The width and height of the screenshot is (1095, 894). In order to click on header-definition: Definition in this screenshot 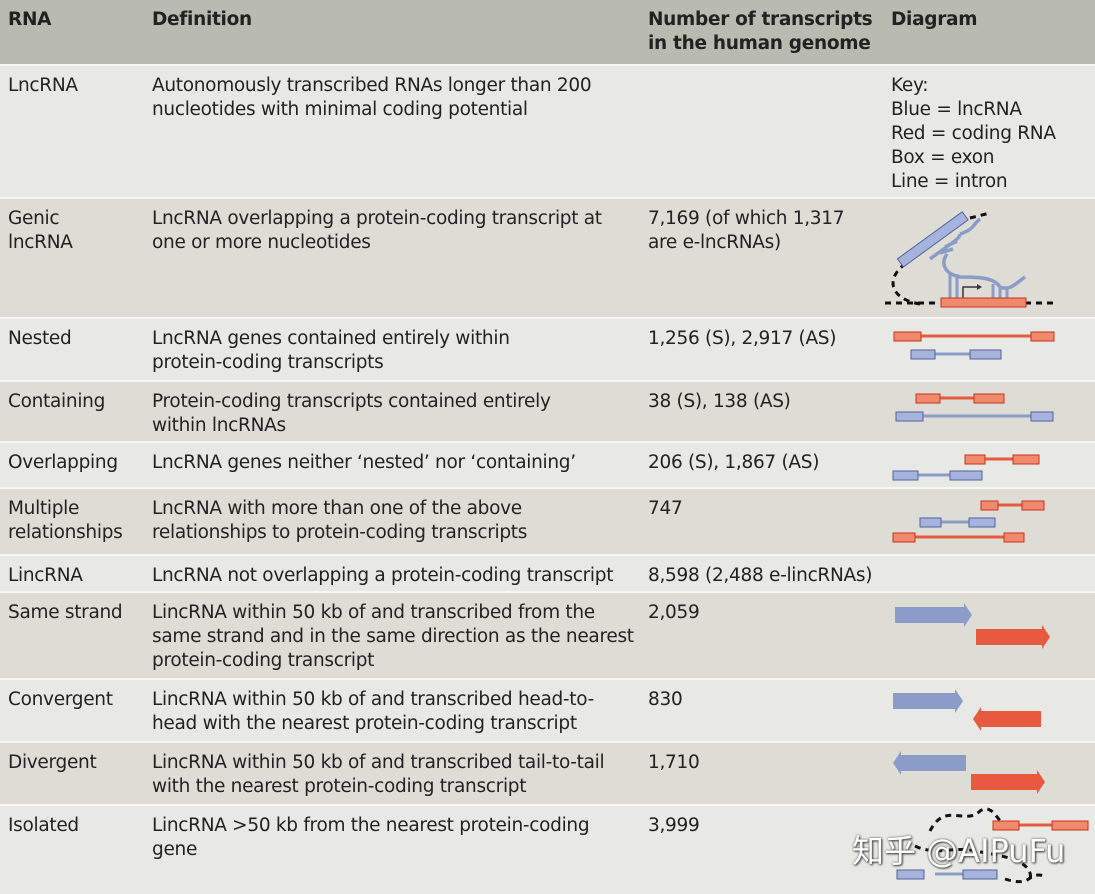, I will do `click(202, 19)`.